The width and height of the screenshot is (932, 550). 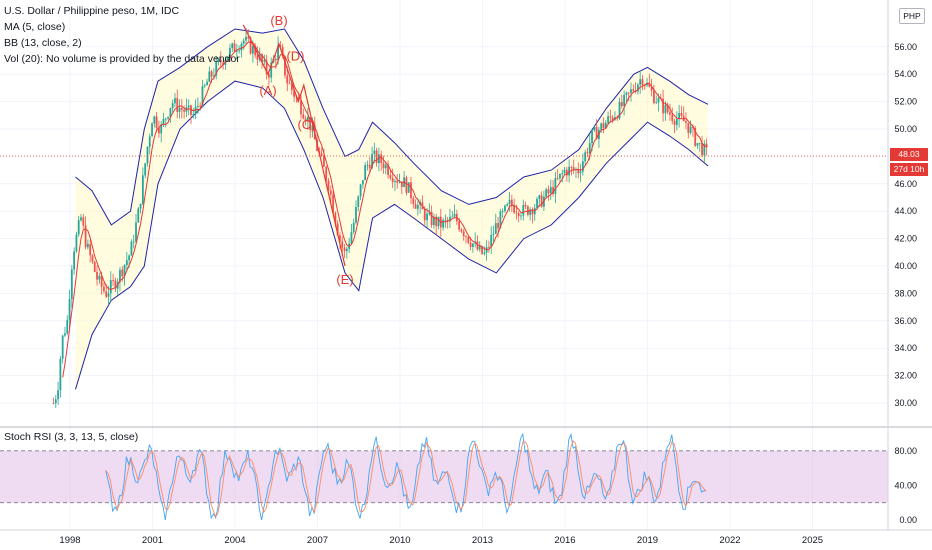 What do you see at coordinates (905, 102) in the screenshot?
I see `price-tick-label: 52.00` at bounding box center [905, 102].